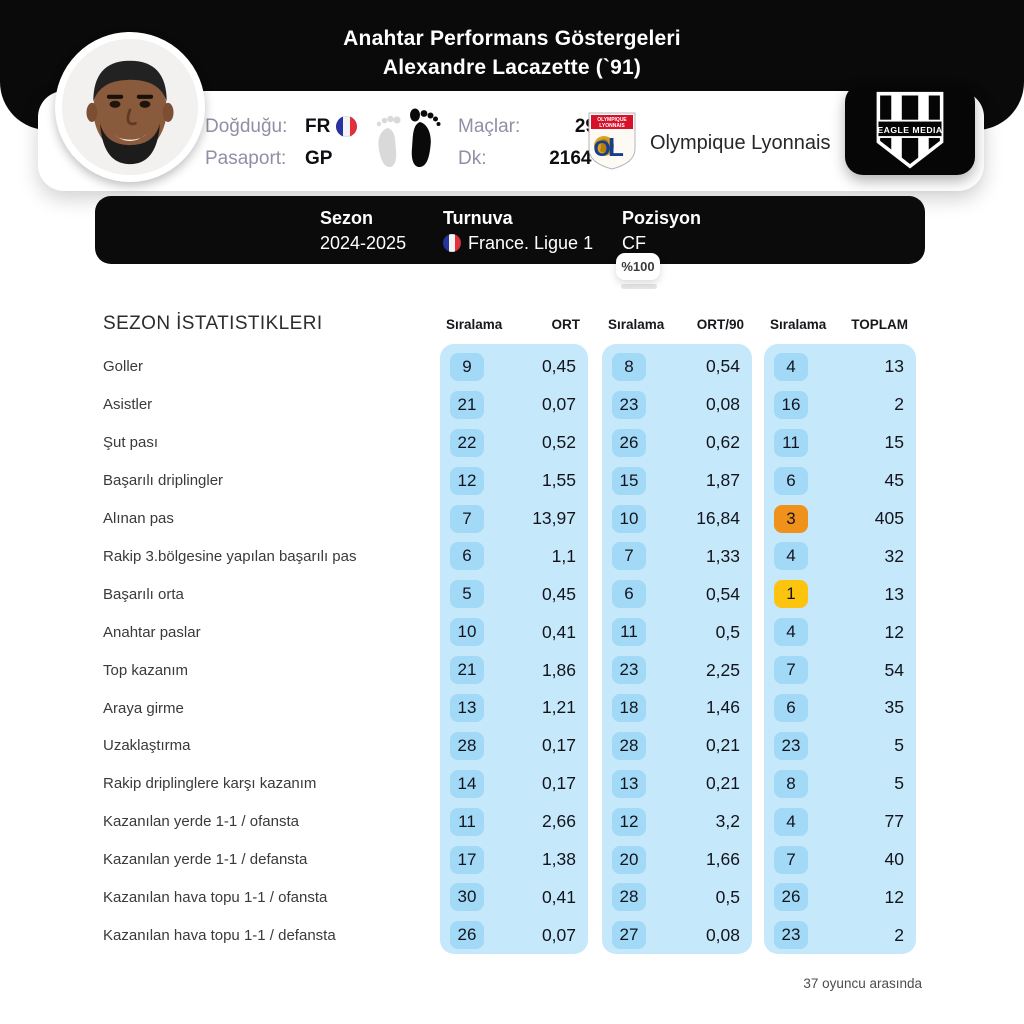 The width and height of the screenshot is (1024, 1024). Describe the element at coordinates (514, 632) in the screenshot. I see `panel-row: 10 0,41` at that location.